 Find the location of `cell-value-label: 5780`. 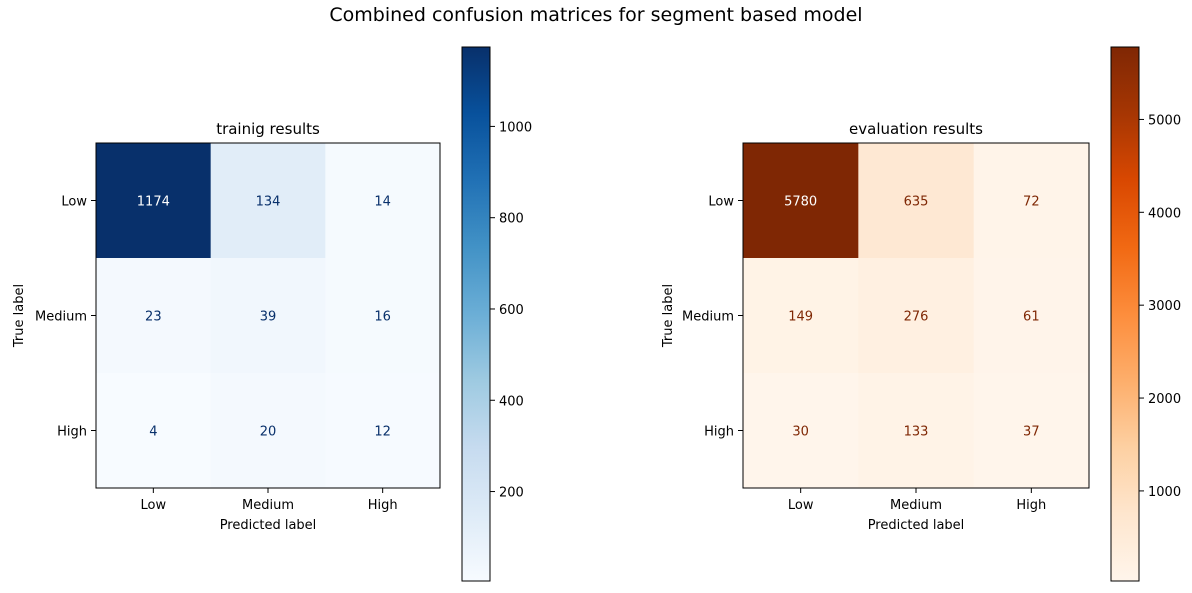

cell-value-label: 5780 is located at coordinates (800, 202).